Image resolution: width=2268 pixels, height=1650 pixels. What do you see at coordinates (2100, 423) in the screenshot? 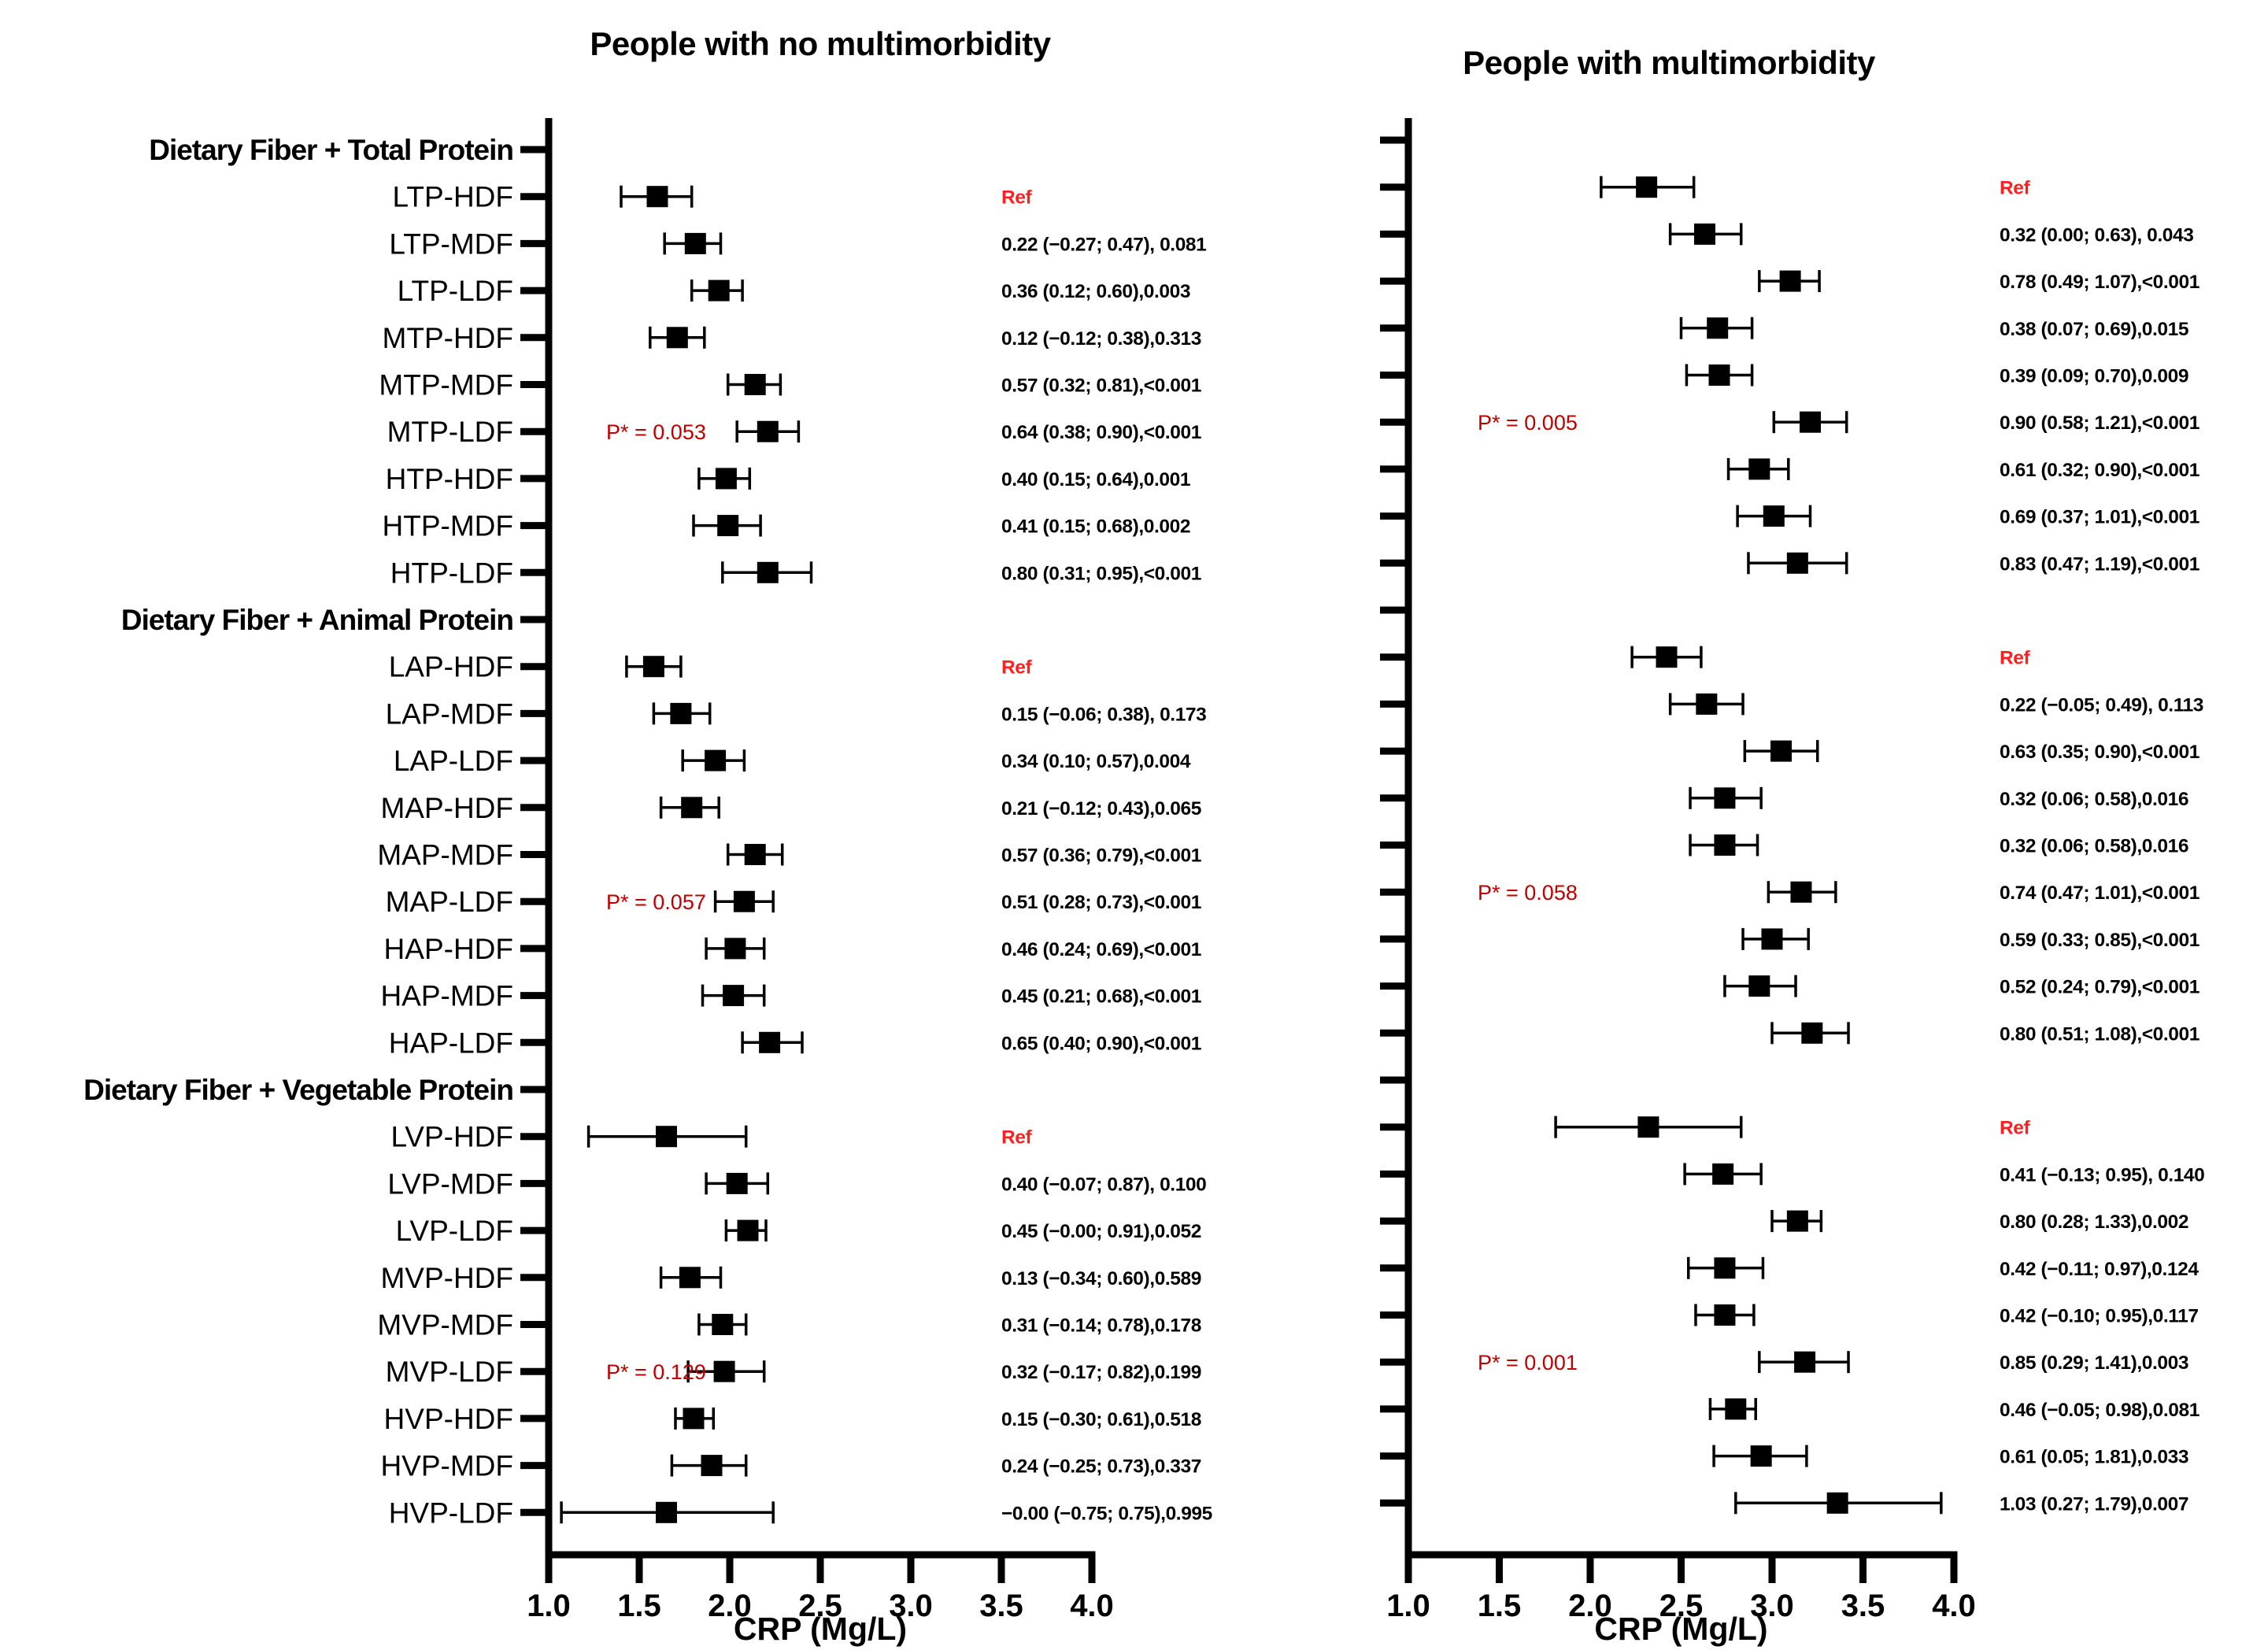
I see `estimate-annotation: 0.90 (0.58; 1.21),<0.001` at bounding box center [2100, 423].